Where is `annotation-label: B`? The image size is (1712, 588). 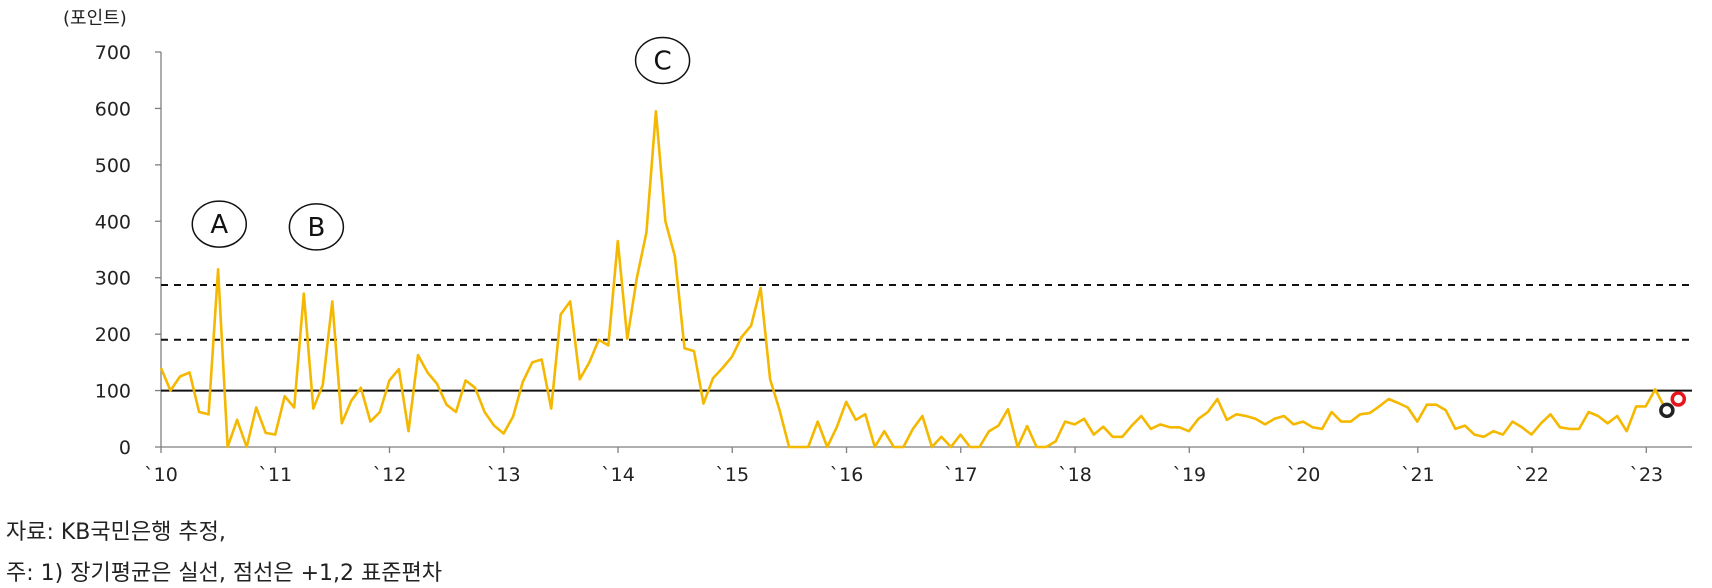 annotation-label: B is located at coordinates (316, 228).